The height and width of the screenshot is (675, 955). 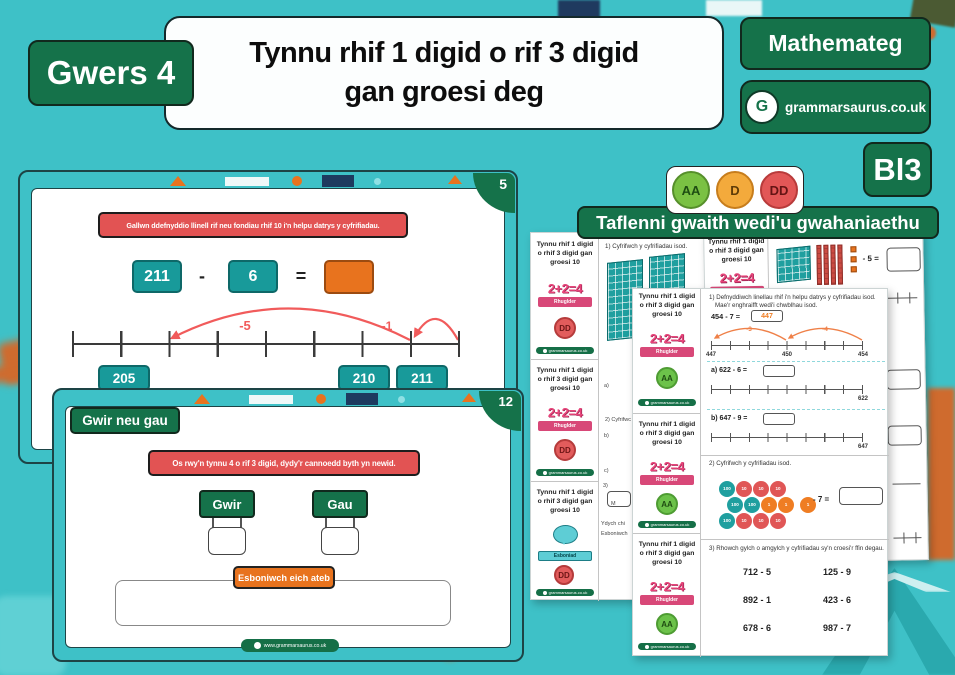 What do you see at coordinates (787, 345) in the screenshot?
I see `ws-c-example-number-line` at bounding box center [787, 345].